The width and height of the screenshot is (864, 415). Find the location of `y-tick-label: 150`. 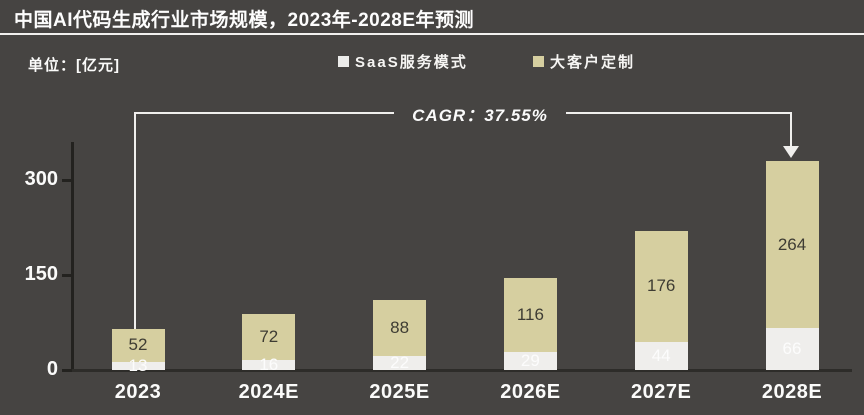

y-tick-label: 150 is located at coordinates (41, 274).